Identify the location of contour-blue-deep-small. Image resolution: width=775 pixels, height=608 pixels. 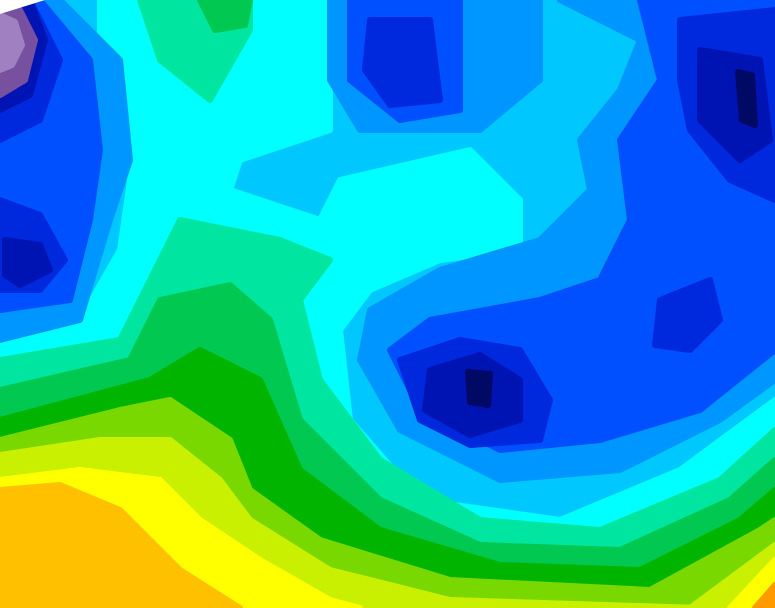
(687, 315).